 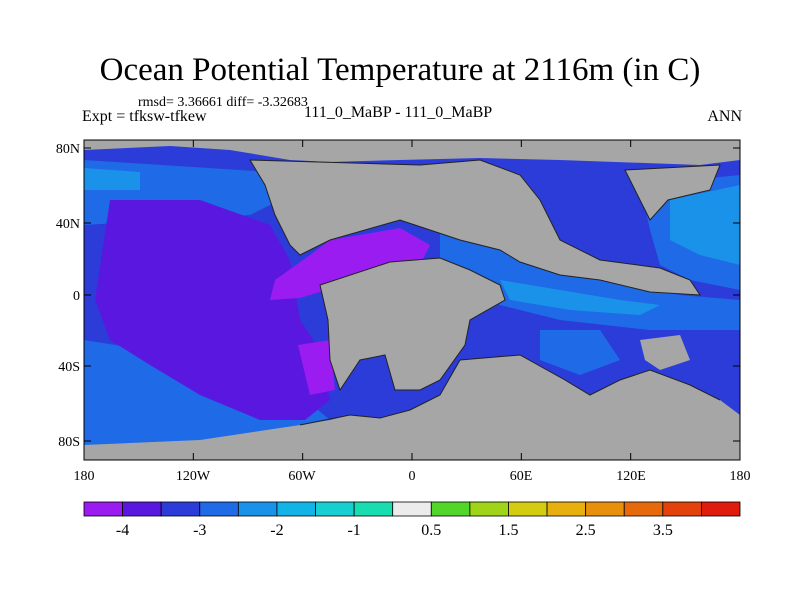 I want to click on gondwana-coast, so click(x=412, y=324).